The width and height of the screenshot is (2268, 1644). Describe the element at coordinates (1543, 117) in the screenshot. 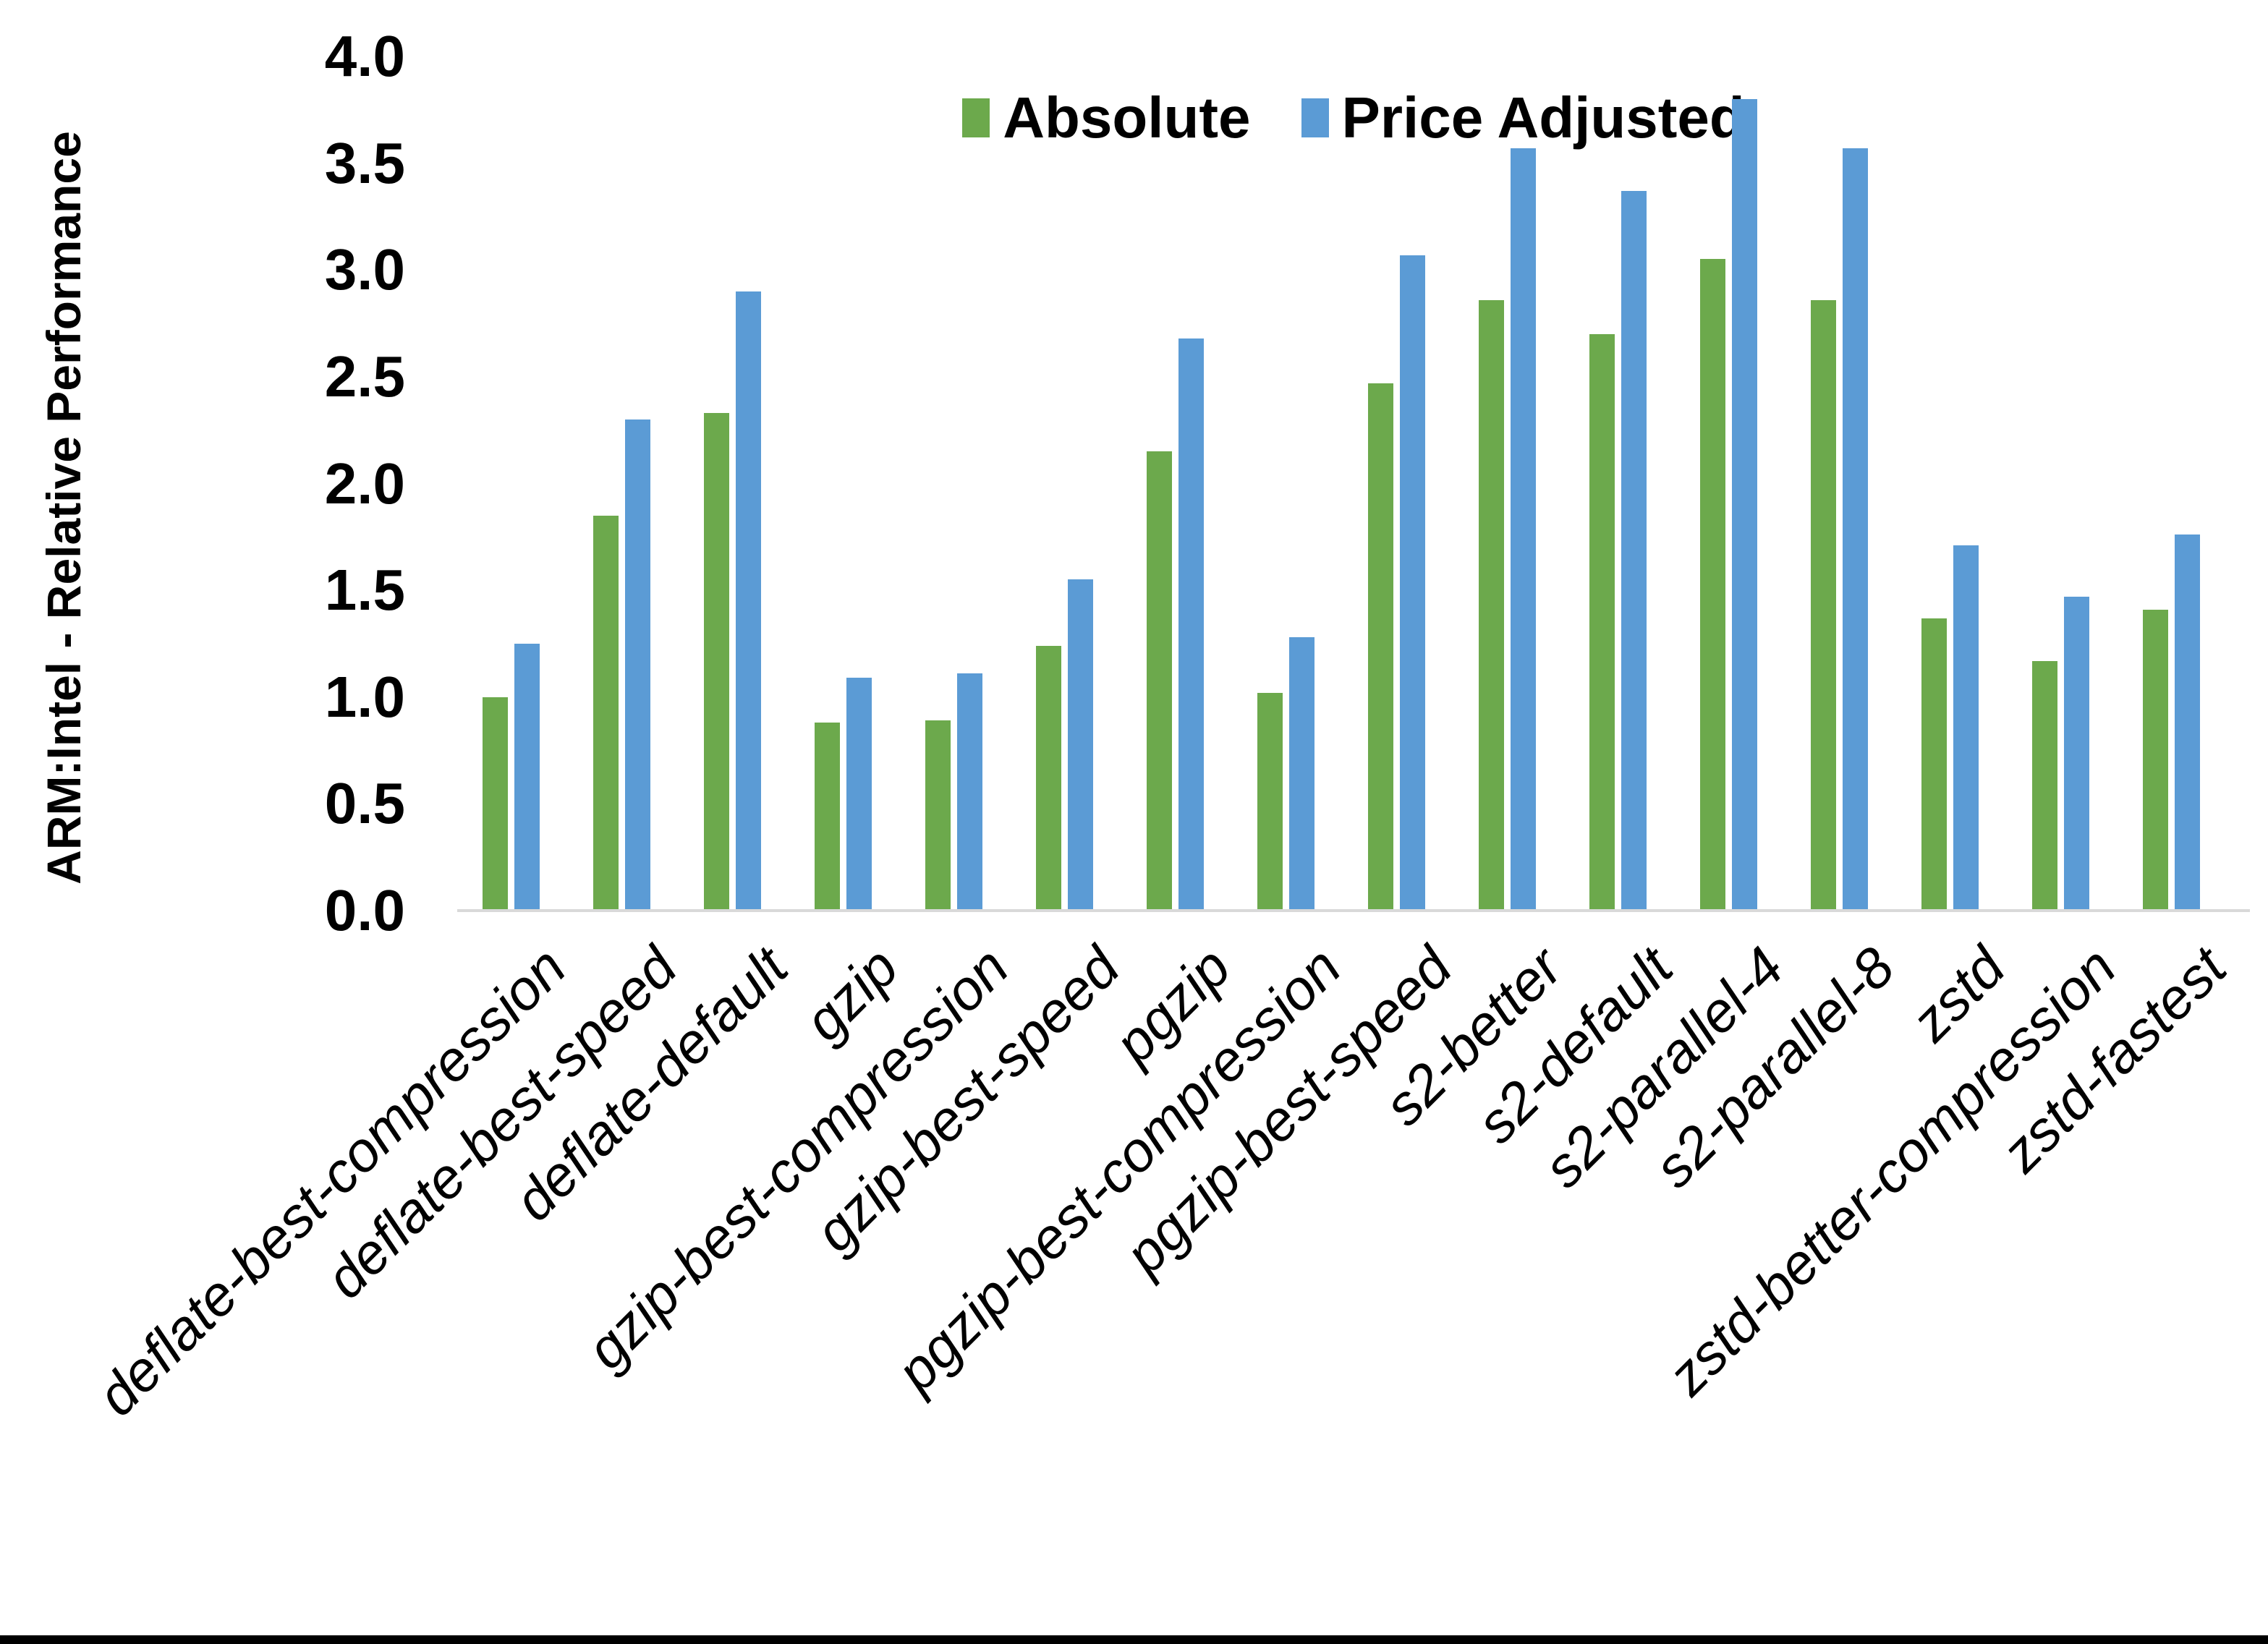

I see `legend-label: Price Adjusted` at that location.